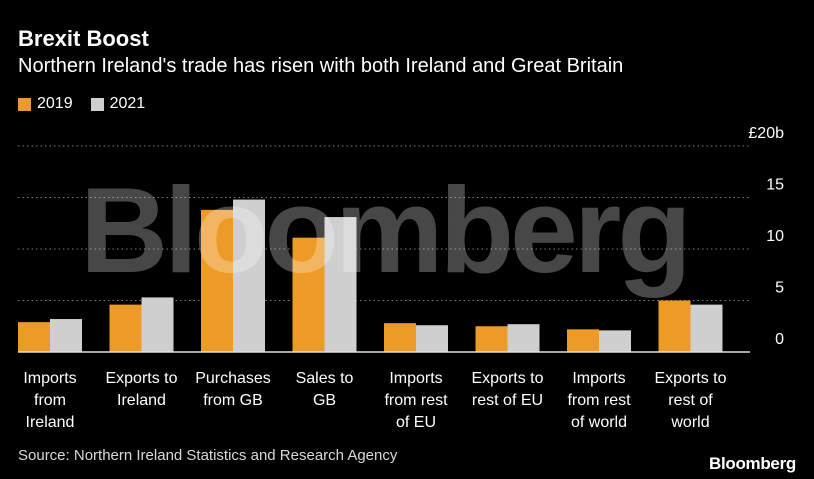 The image size is (814, 479). I want to click on x-tick-label: Purchases from GB, so click(233, 389).